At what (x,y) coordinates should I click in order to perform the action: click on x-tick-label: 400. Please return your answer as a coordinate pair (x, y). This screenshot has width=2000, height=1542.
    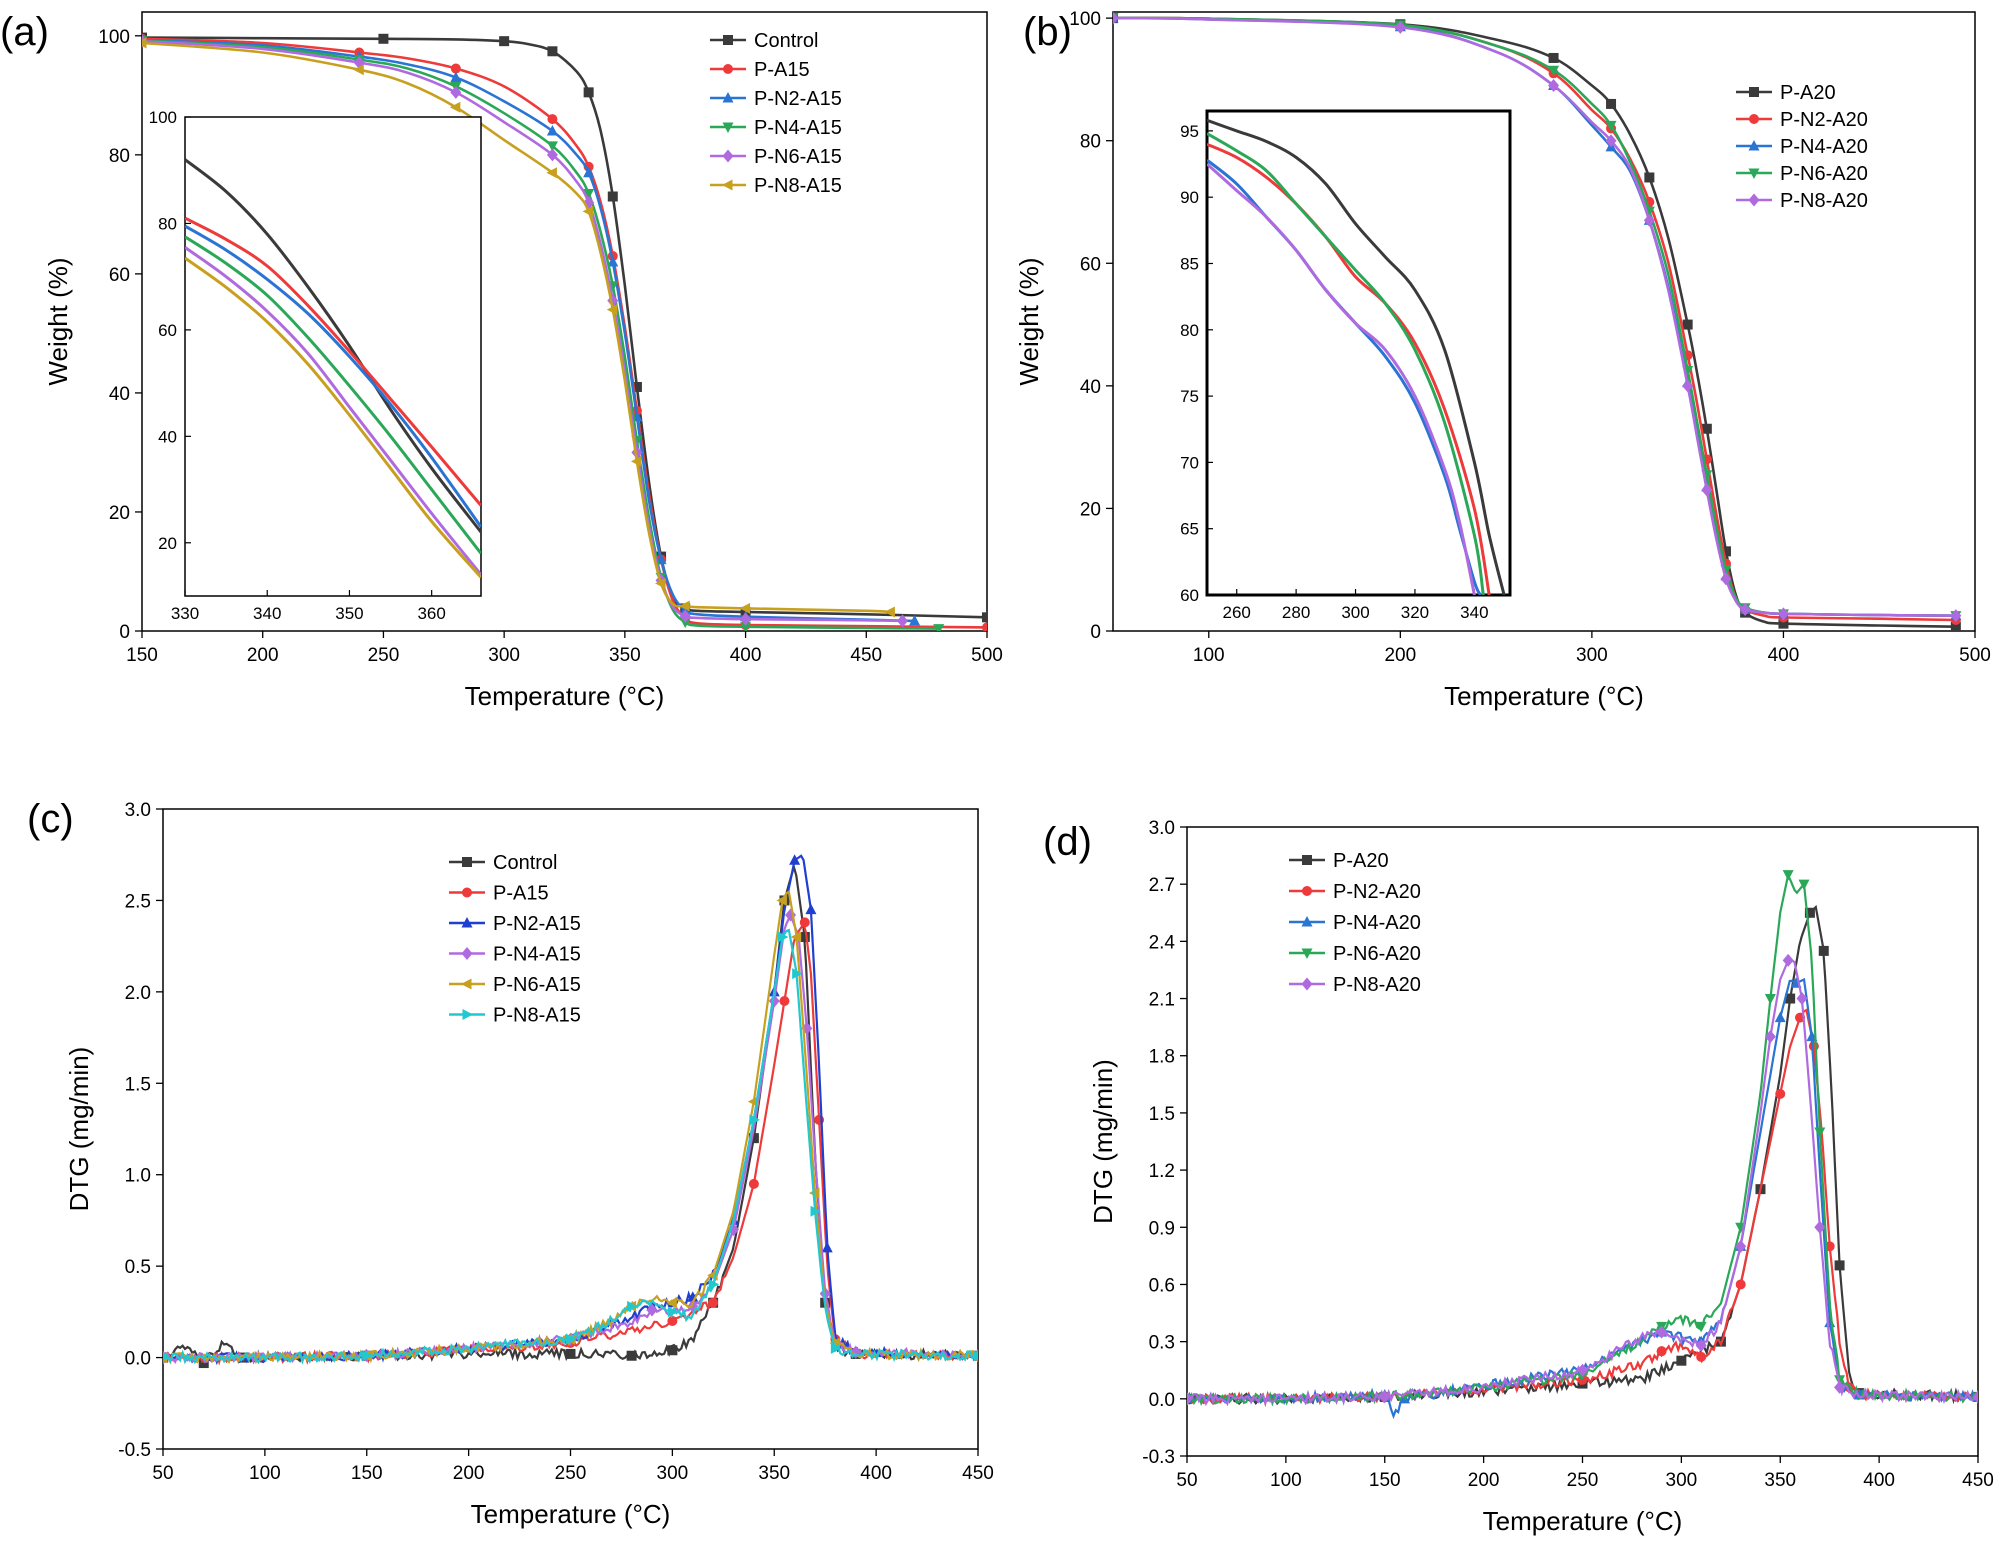
    Looking at the image, I should click on (746, 655).